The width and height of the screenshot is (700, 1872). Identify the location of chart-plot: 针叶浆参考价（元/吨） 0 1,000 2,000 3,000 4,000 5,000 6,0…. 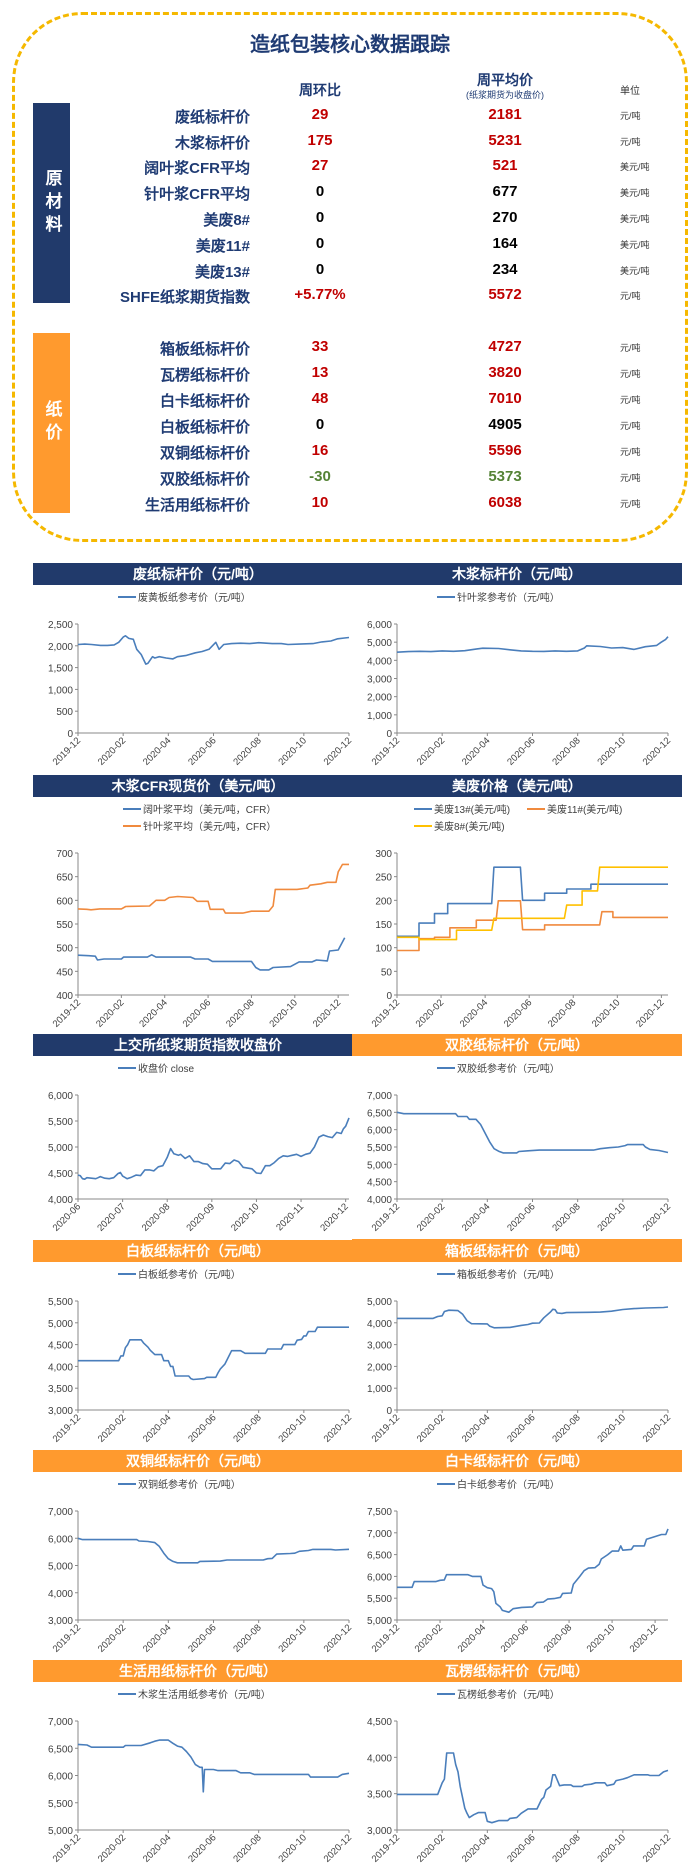
(520, 679).